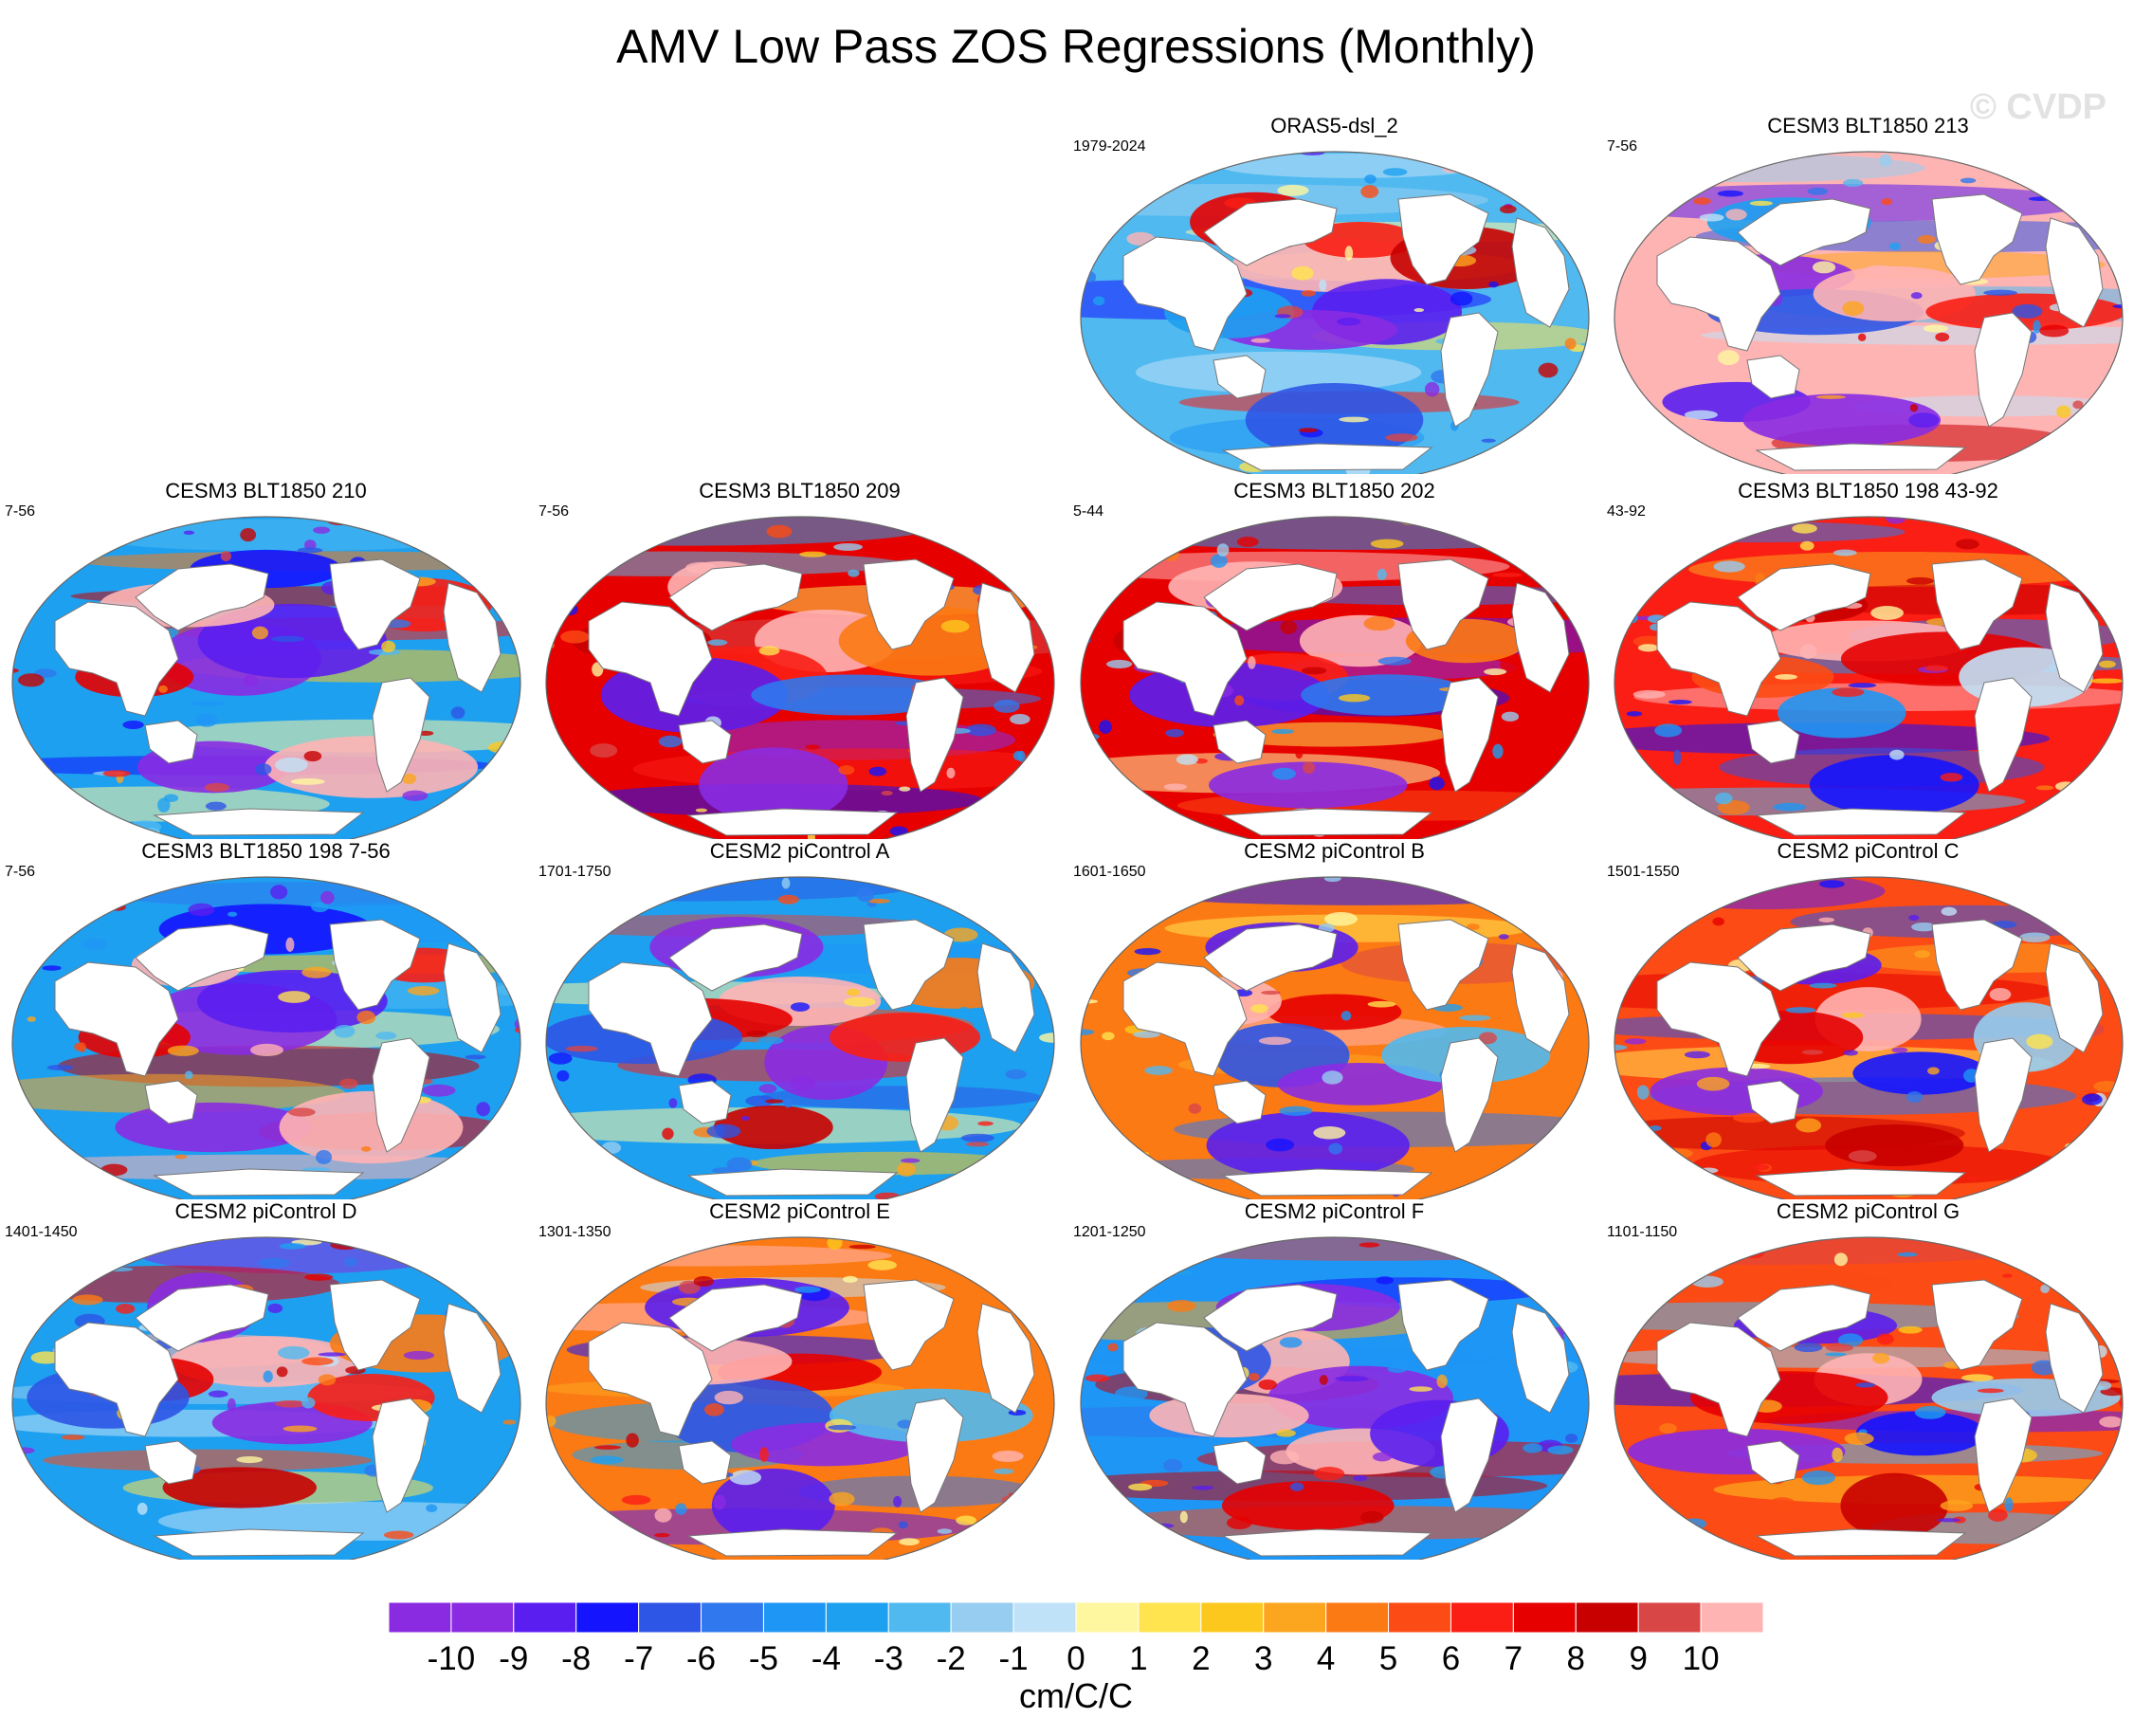 Image resolution: width=2152 pixels, height=1736 pixels. What do you see at coordinates (670, 1618) in the screenshot?
I see `colorbar-box` at bounding box center [670, 1618].